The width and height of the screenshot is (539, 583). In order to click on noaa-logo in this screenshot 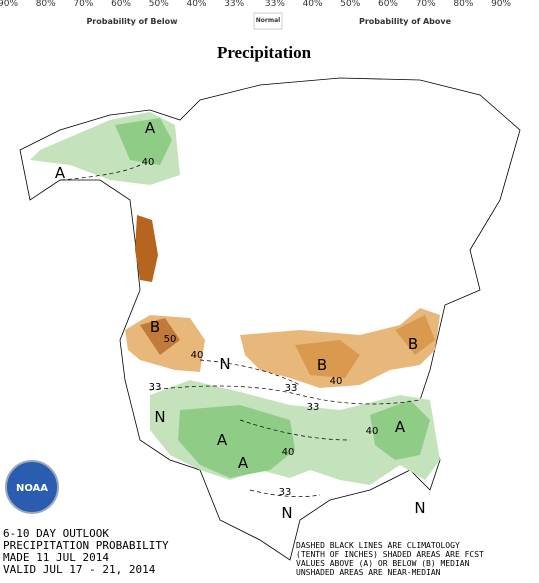, I will do `click(32, 487)`.